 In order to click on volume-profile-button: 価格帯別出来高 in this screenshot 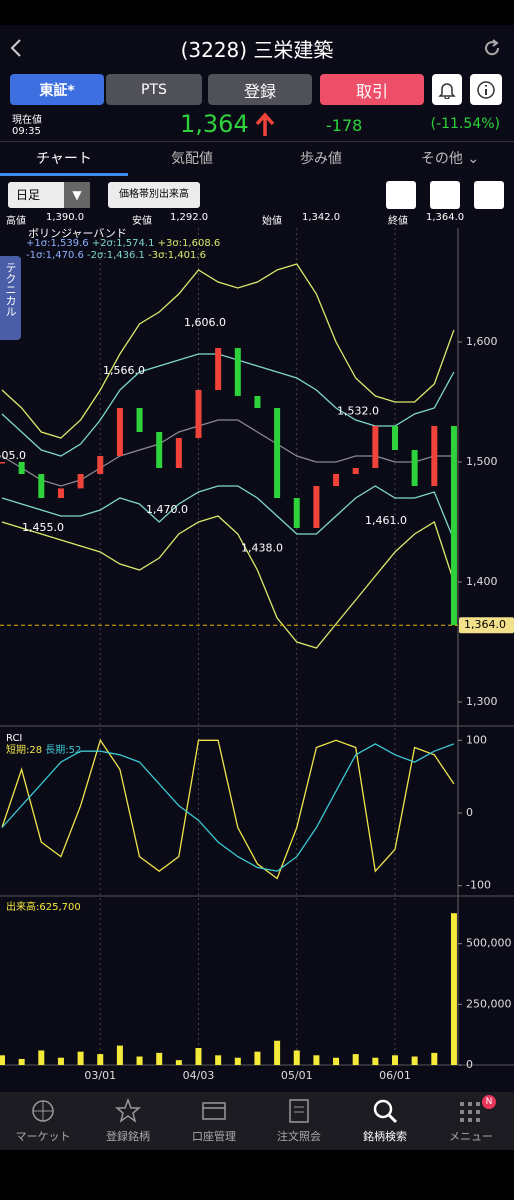, I will do `click(154, 195)`.